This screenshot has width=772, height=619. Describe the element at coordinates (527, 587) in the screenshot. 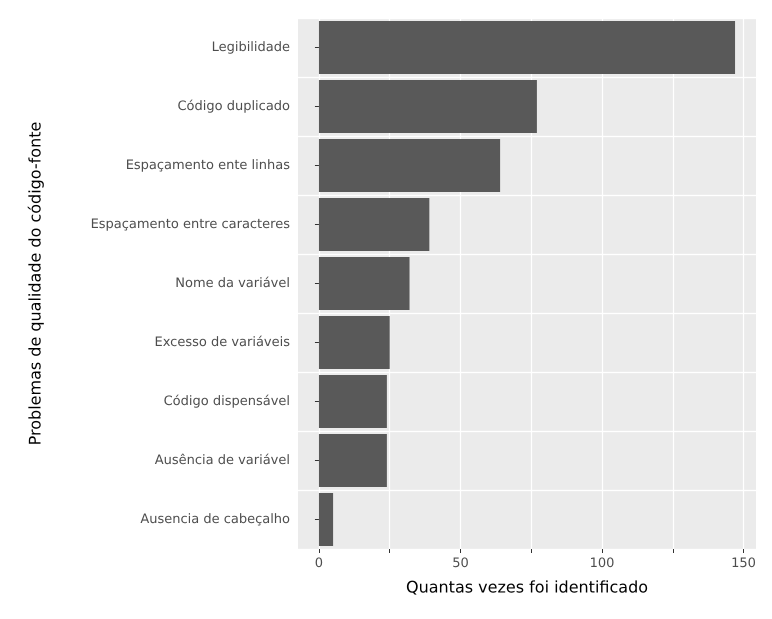

I see `x-axis-title: Quantas vezes foi identificado` at that location.